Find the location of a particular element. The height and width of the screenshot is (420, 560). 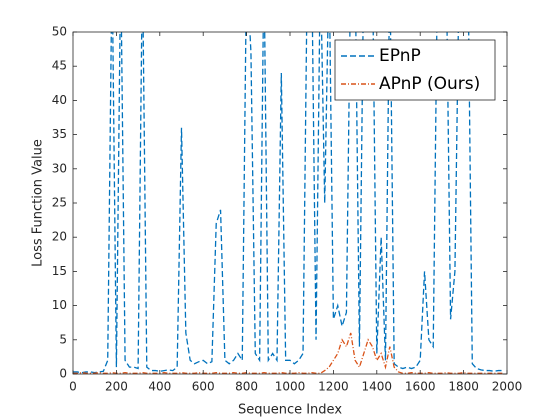

x-tick-label: 2000 is located at coordinates (507, 387).